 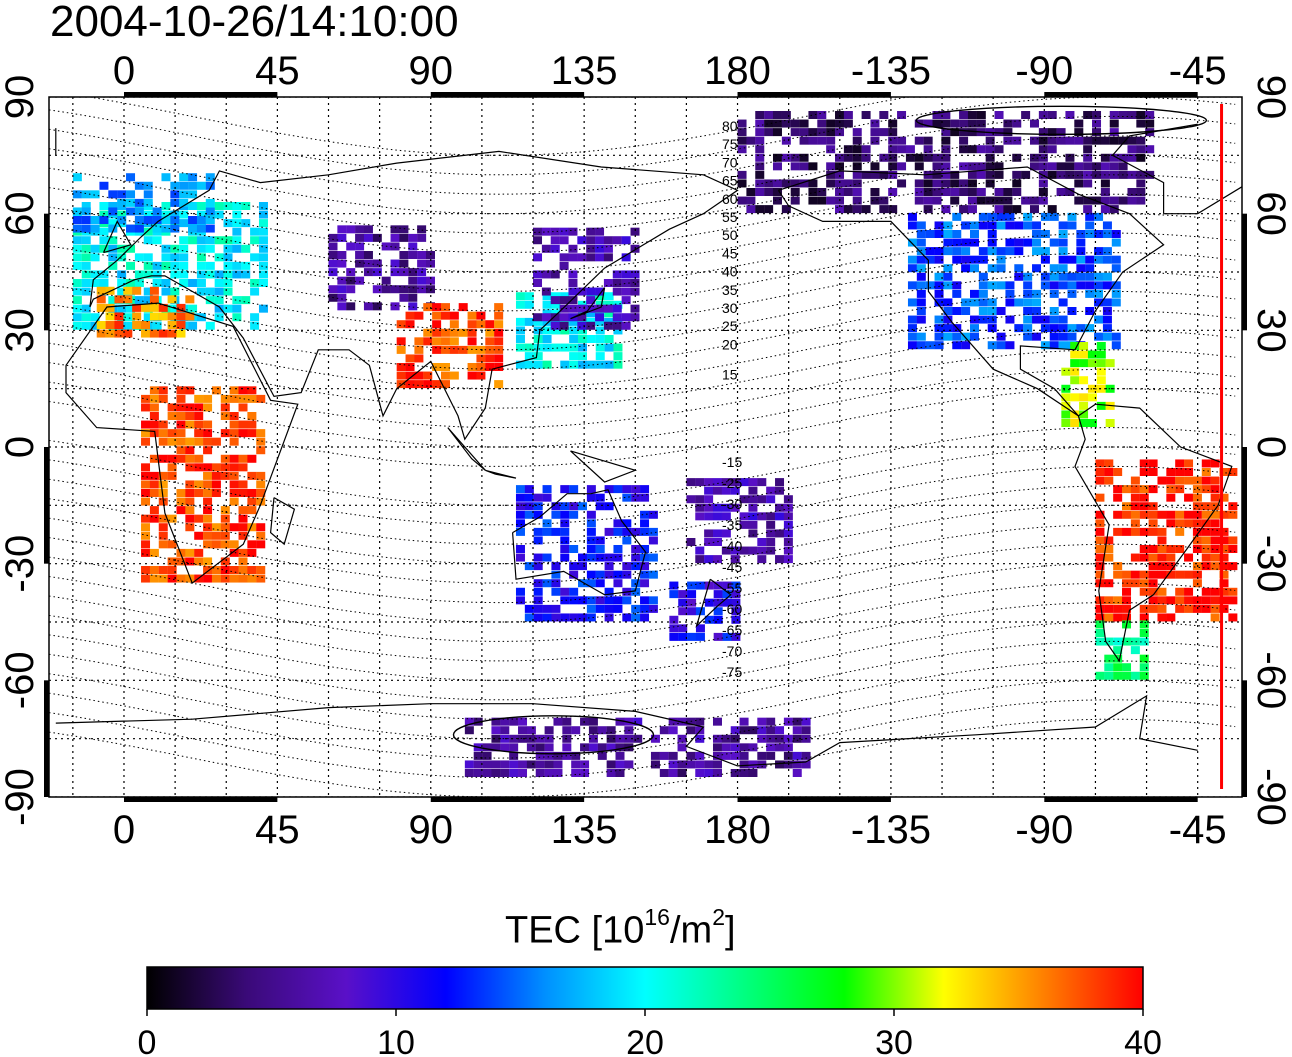 I want to click on lon-tick-label-top: -90, so click(x=1044, y=71).